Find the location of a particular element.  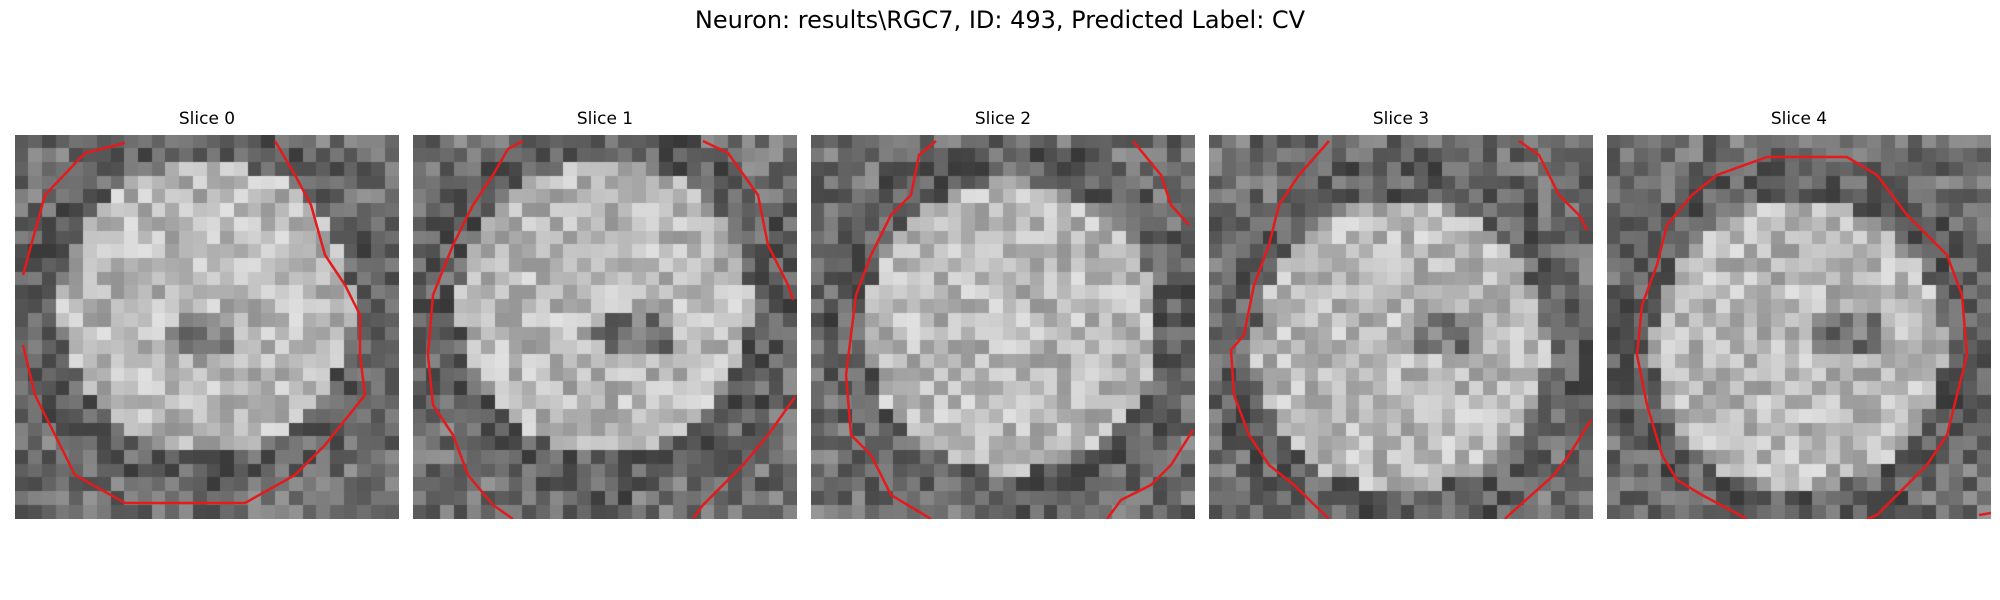

slice-title: Slice 3 is located at coordinates (1401, 119).